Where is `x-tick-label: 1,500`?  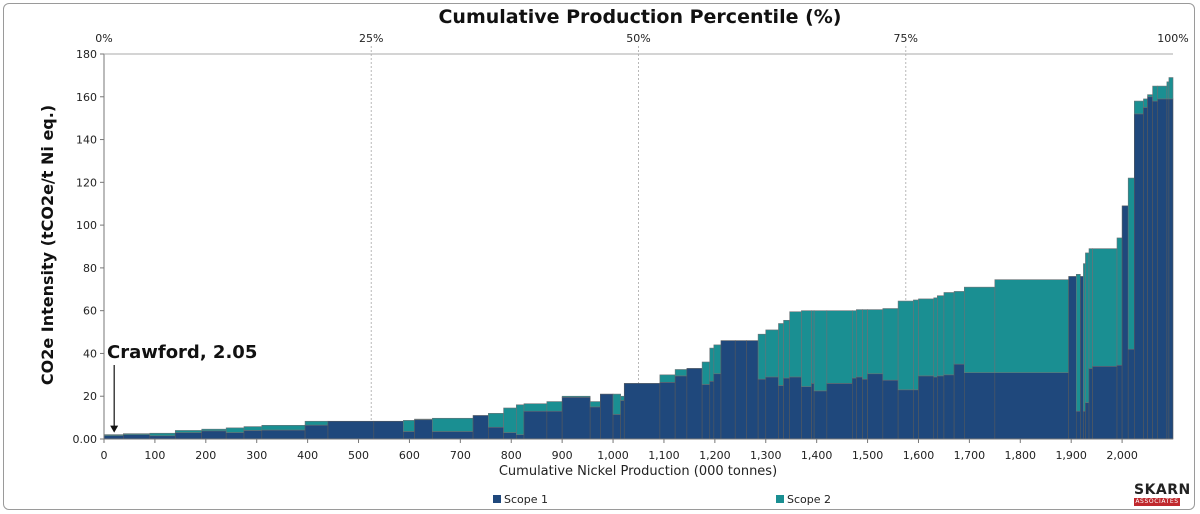
x-tick-label: 1,500 is located at coordinates (868, 455).